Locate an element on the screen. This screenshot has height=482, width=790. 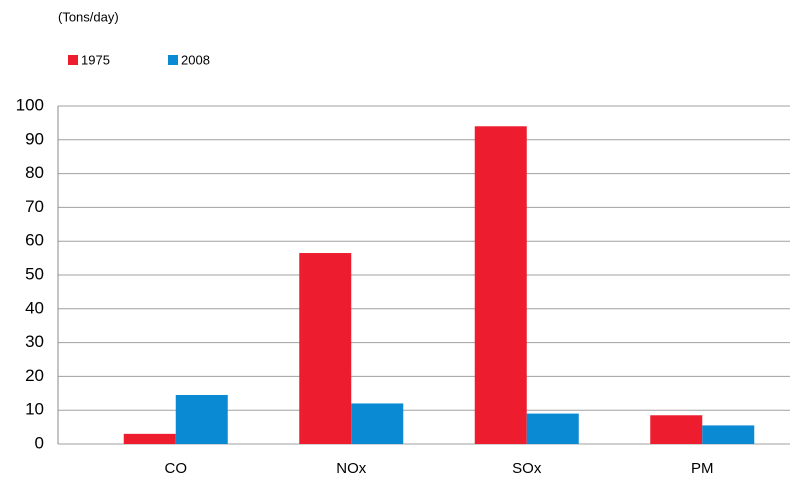
y-tick-label: 10 is located at coordinates (34, 409).